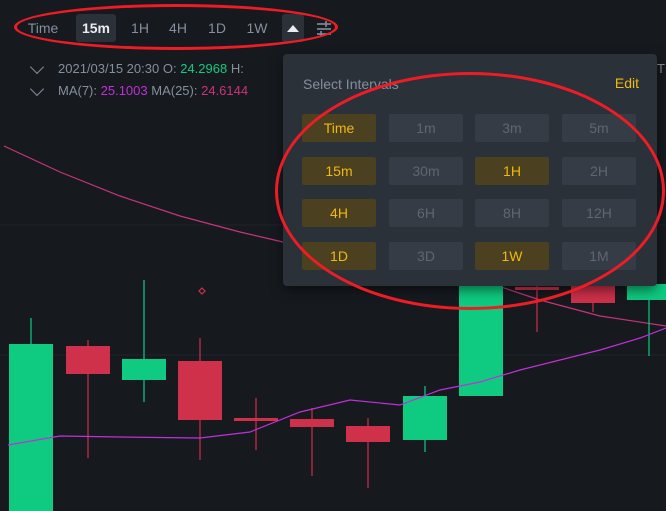  What do you see at coordinates (217, 28) in the screenshot?
I see `interval-1d-button: 1D` at bounding box center [217, 28].